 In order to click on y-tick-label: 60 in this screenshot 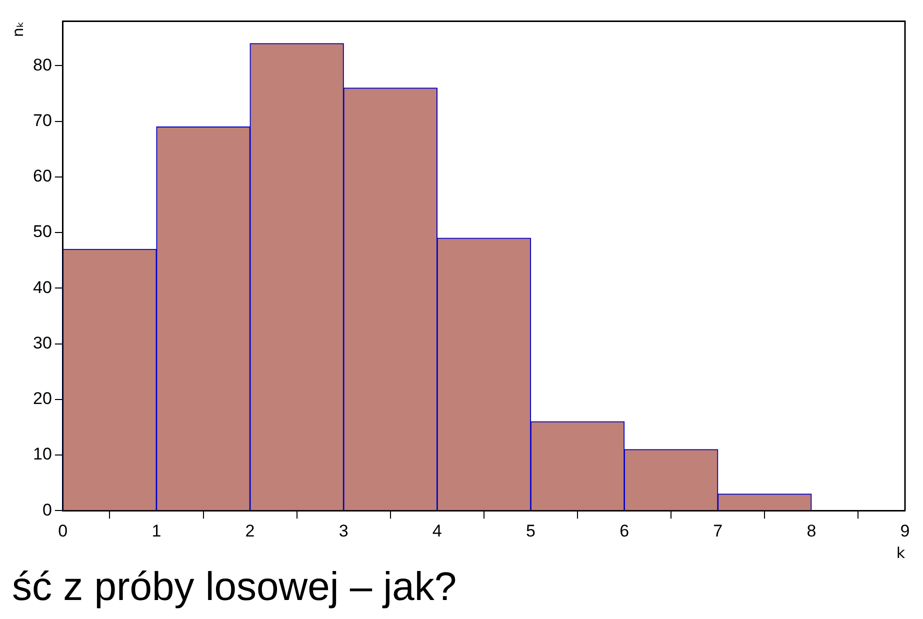, I will do `click(42, 176)`.